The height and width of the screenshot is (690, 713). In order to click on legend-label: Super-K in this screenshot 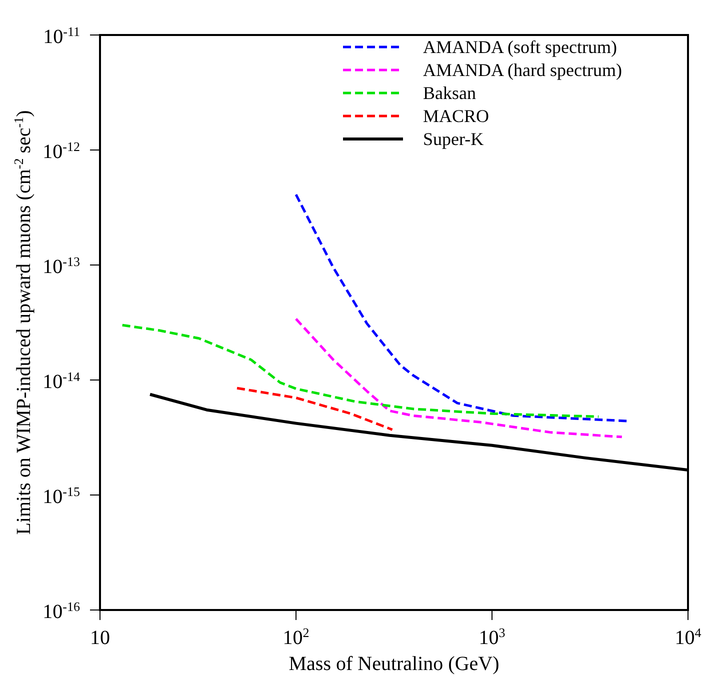, I will do `click(453, 139)`.